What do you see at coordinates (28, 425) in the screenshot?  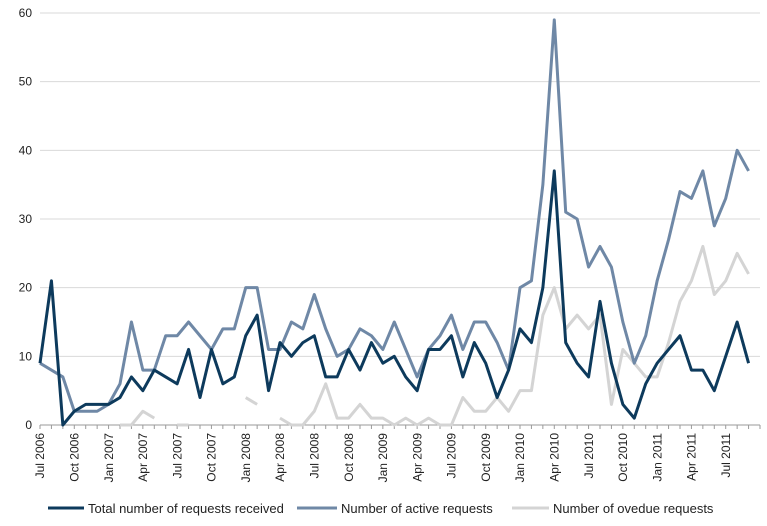 I see `y-tick-label: 0` at bounding box center [28, 425].